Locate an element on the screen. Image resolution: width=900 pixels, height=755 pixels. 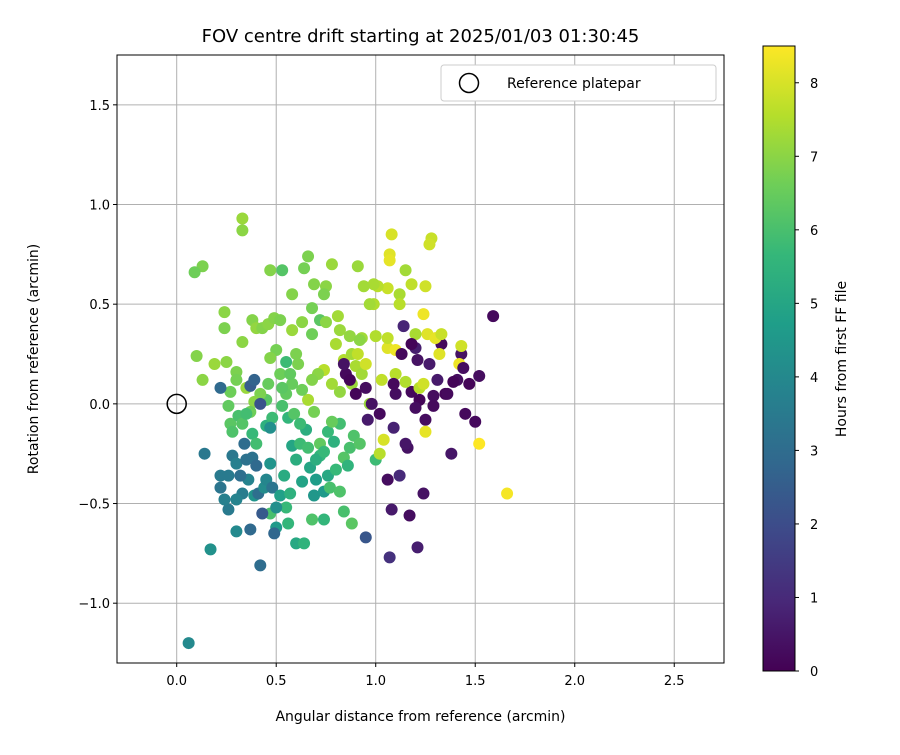
colorbar-gradient is located at coordinates (779, 358).